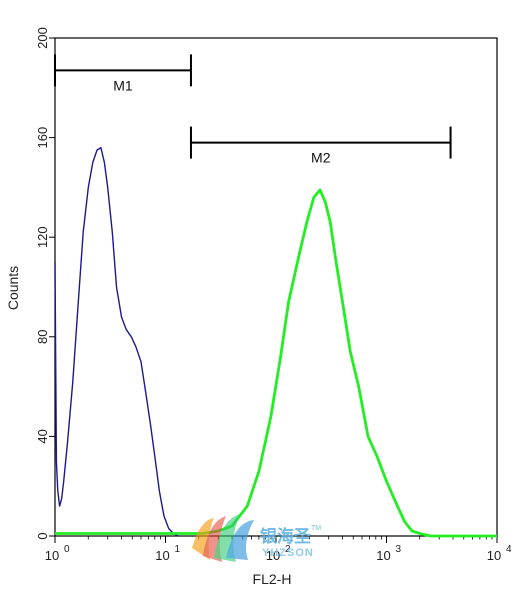 The width and height of the screenshot is (526, 600). I want to click on gate-label: M1, so click(123, 85).